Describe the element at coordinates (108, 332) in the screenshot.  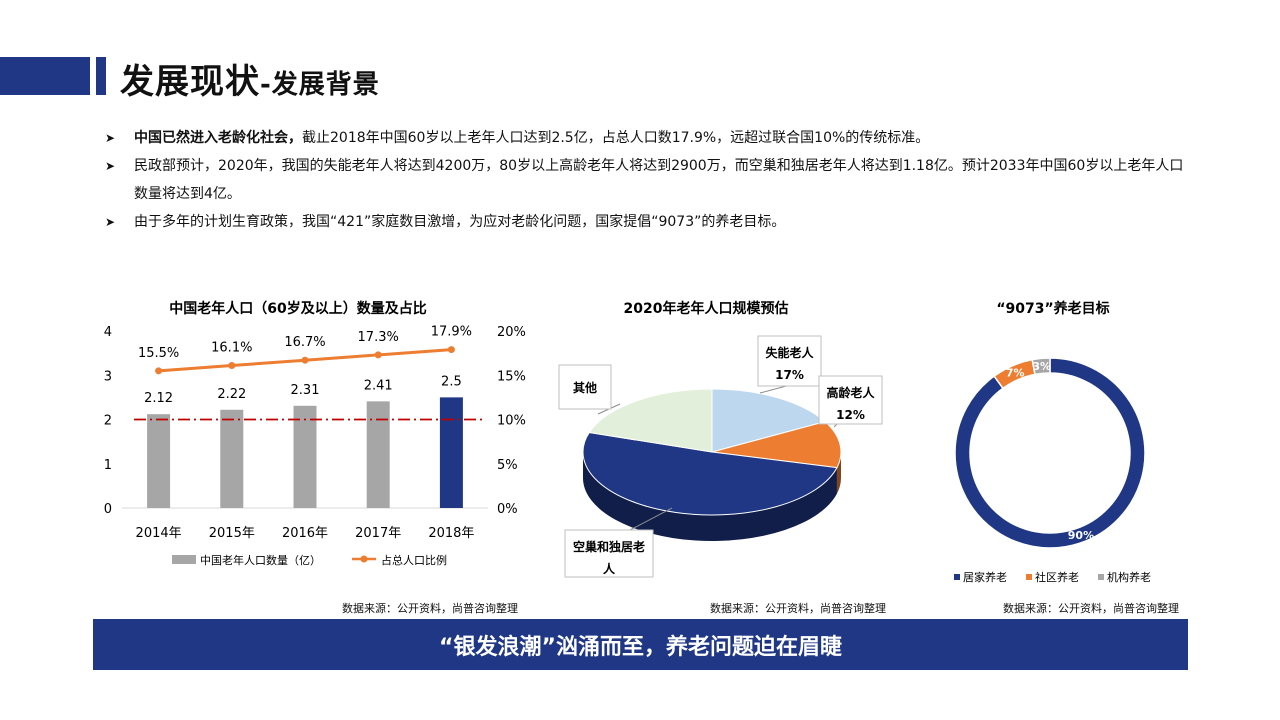
I see `y-tick-label: 4` at that location.